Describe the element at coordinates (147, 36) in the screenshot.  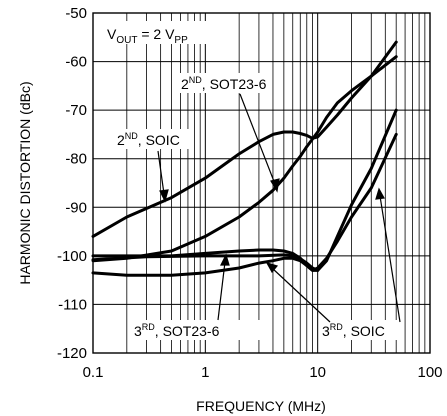
I see `condition-label: VOUT = 2 VPP` at that location.